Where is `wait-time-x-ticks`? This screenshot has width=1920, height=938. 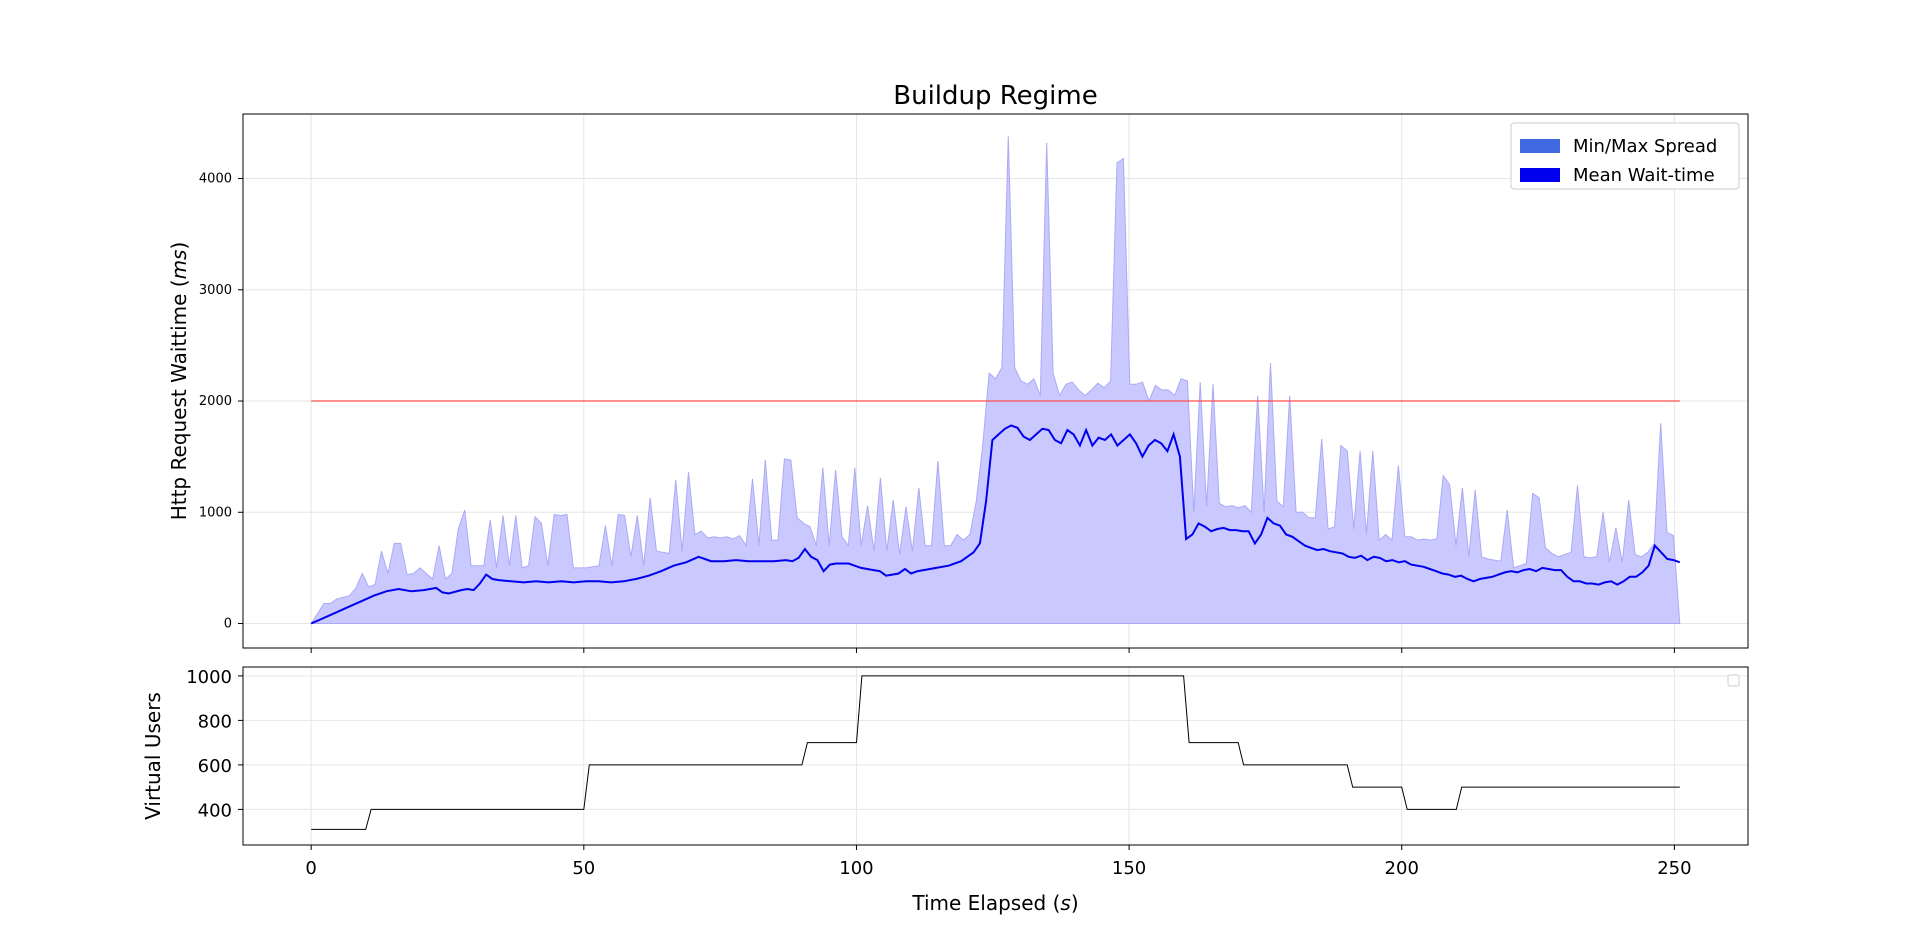 wait-time-x-ticks is located at coordinates (992, 650).